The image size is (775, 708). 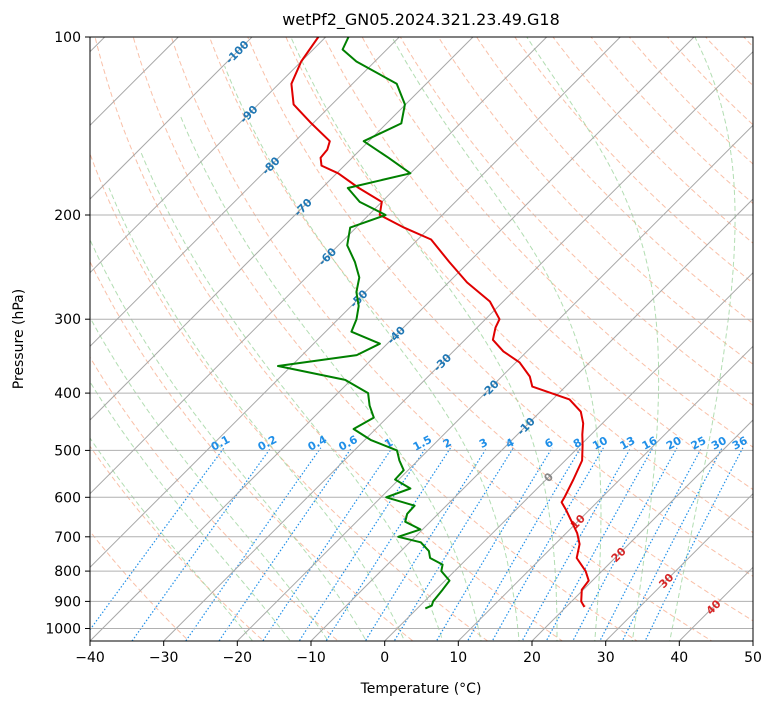 What do you see at coordinates (679, 658) in the screenshot?
I see `x-tick-label: 40` at bounding box center [679, 658].